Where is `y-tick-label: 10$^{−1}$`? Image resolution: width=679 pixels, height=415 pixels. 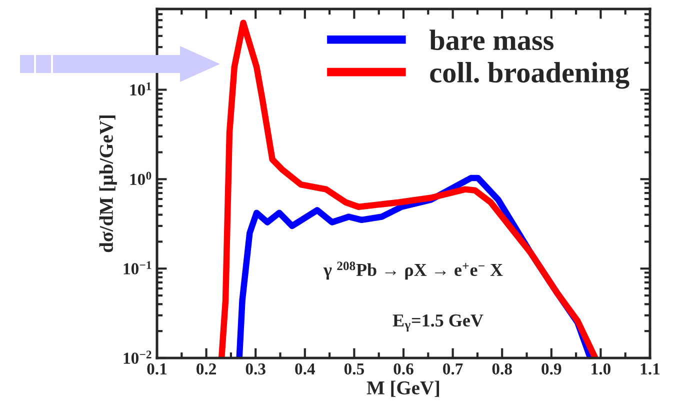
y-tick-label: 10$^{−1}$ is located at coordinates (138, 267).